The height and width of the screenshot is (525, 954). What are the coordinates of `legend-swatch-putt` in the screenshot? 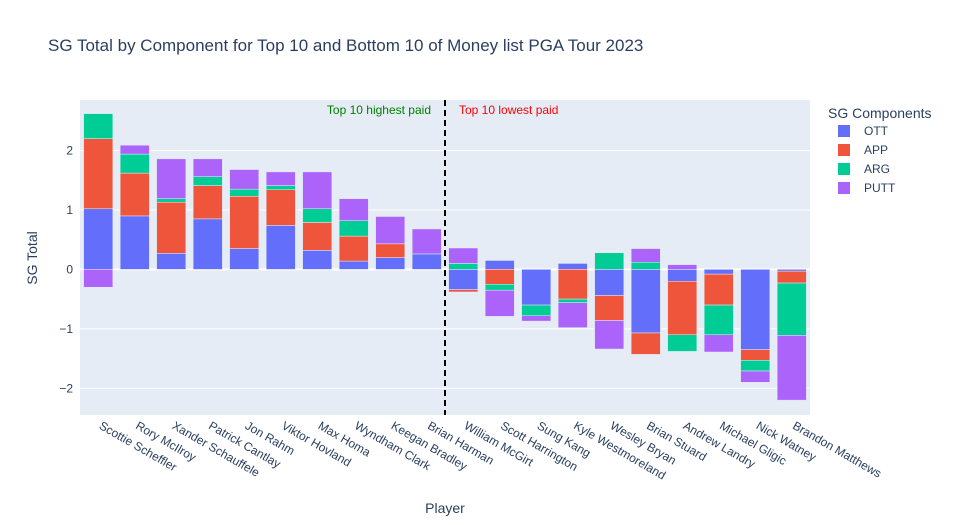 It's located at (844, 188).